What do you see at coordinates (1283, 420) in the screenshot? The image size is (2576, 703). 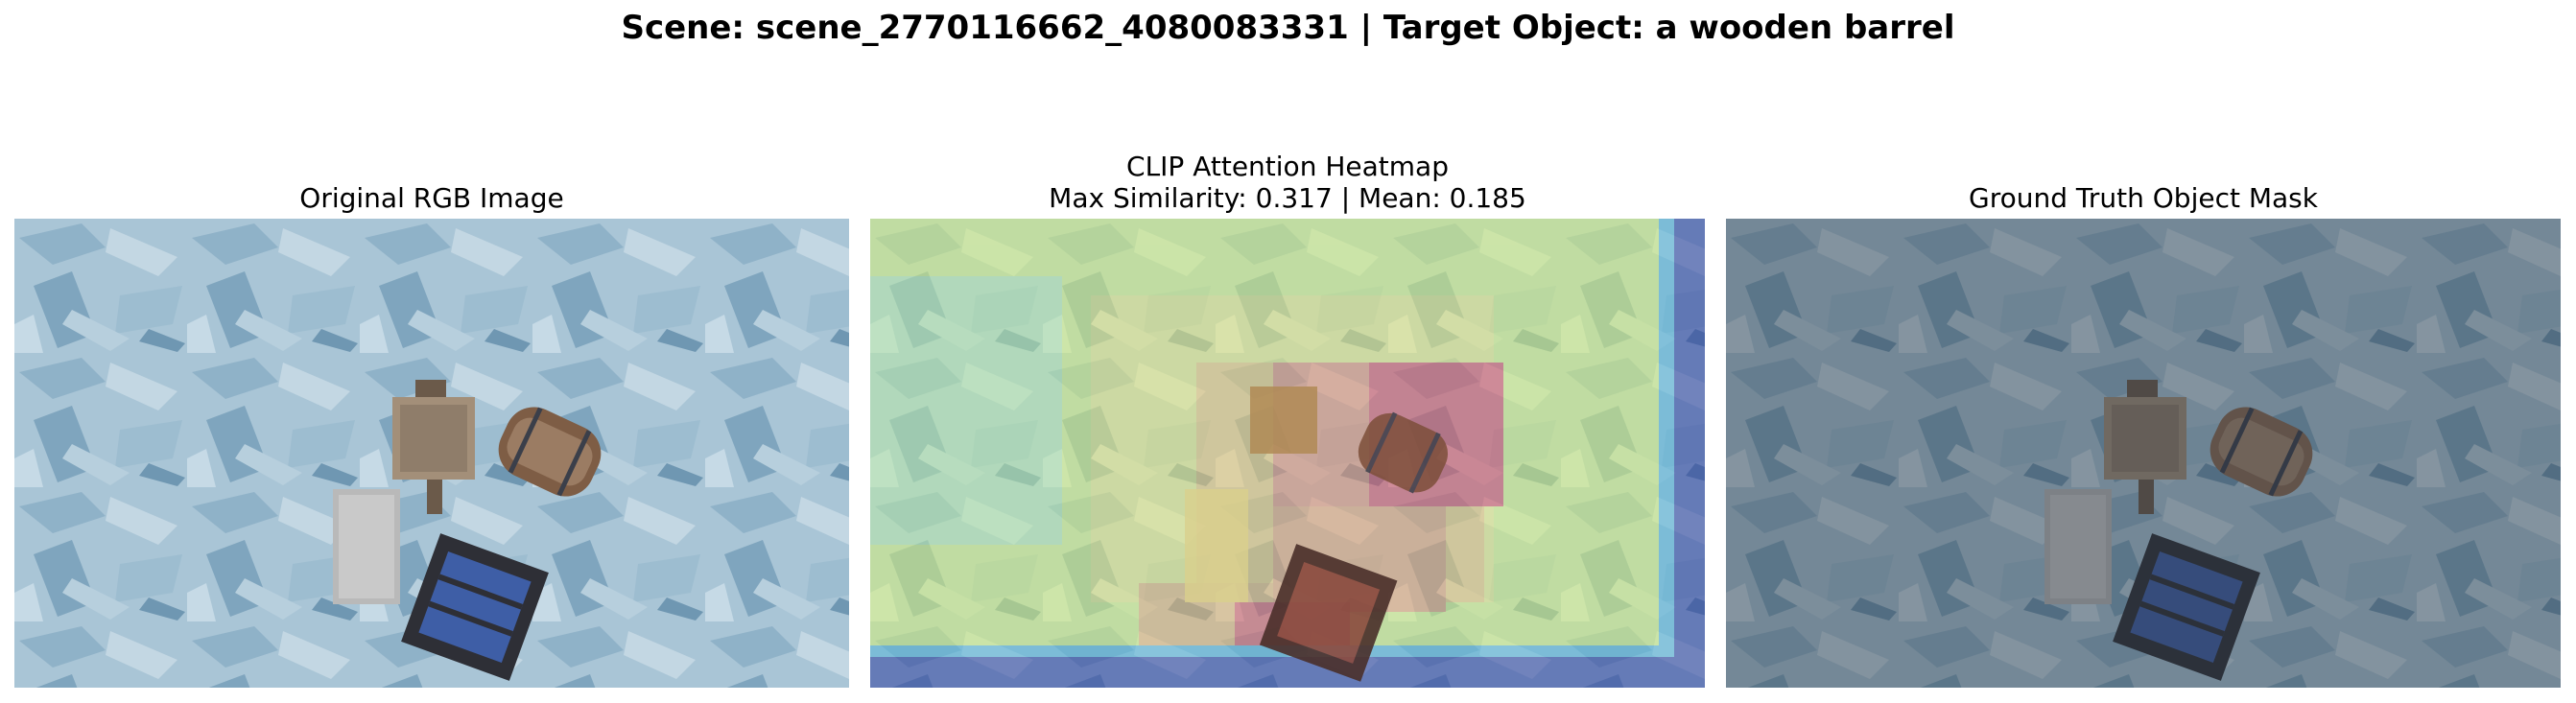 I see `crate` at bounding box center [1283, 420].